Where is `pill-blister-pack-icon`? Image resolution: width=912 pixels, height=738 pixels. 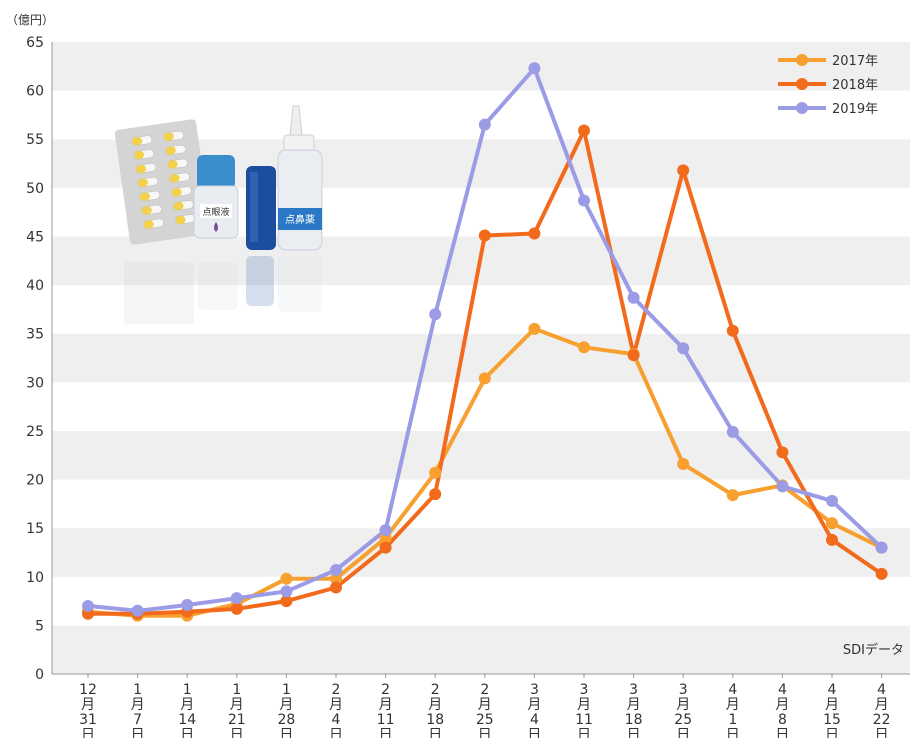
pill-blister-pack-icon is located at coordinates (163, 182).